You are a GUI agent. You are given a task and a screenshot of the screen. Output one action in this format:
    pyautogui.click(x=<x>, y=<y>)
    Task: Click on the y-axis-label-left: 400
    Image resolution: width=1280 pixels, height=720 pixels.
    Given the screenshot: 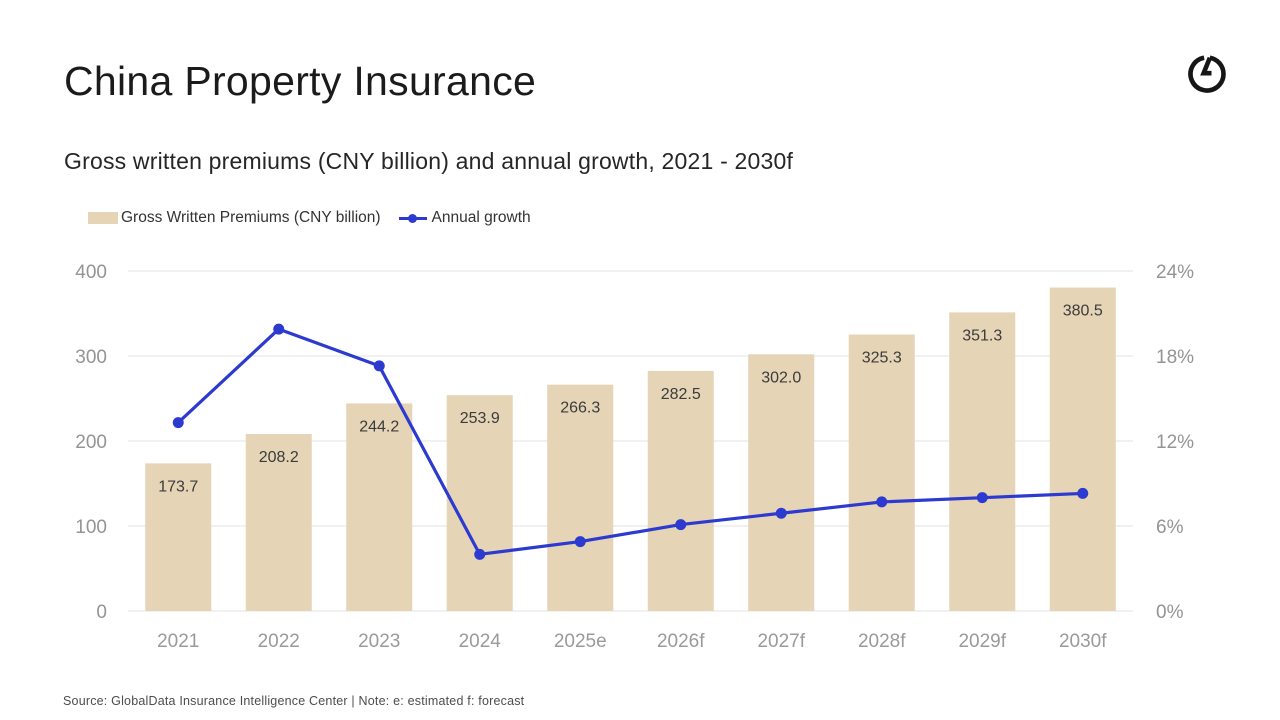 What is the action you would take?
    pyautogui.click(x=91, y=272)
    